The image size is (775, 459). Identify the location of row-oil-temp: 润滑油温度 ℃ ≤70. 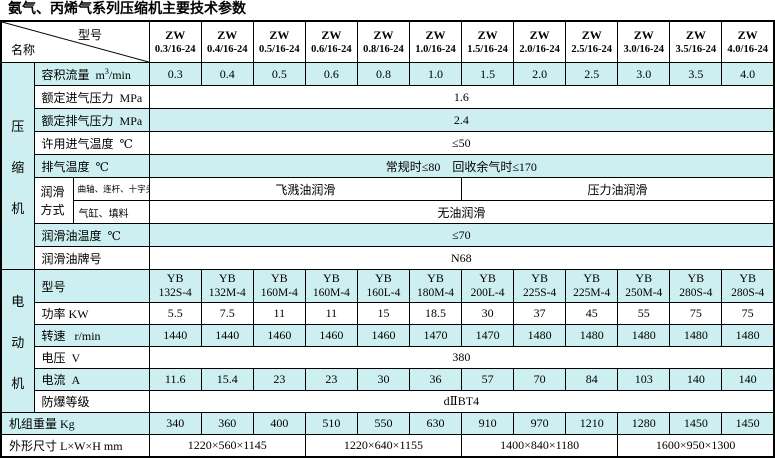
(388, 235).